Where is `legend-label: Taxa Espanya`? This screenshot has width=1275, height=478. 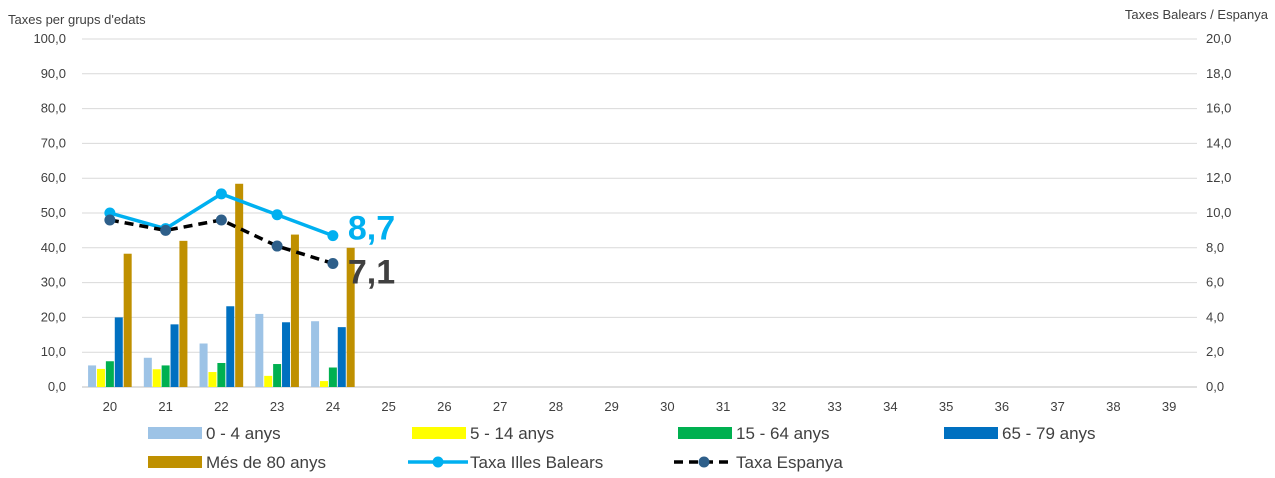 legend-label: Taxa Espanya is located at coordinates (789, 462).